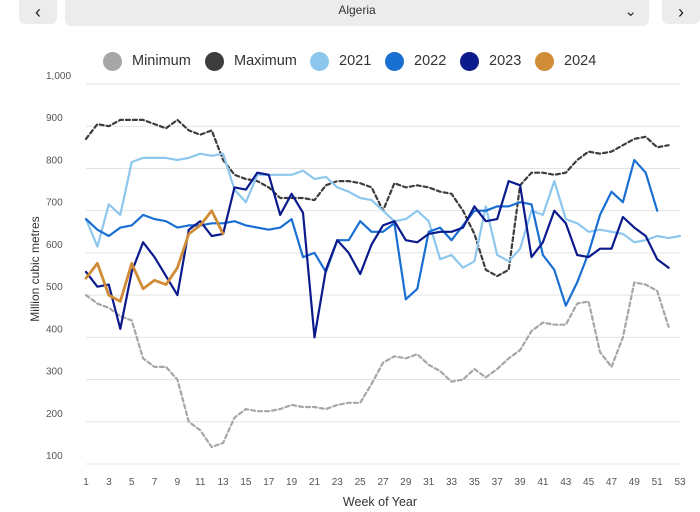 This screenshot has width=700, height=512. What do you see at coordinates (635, 482) in the screenshot?
I see `x-tick-label: 49` at bounding box center [635, 482].